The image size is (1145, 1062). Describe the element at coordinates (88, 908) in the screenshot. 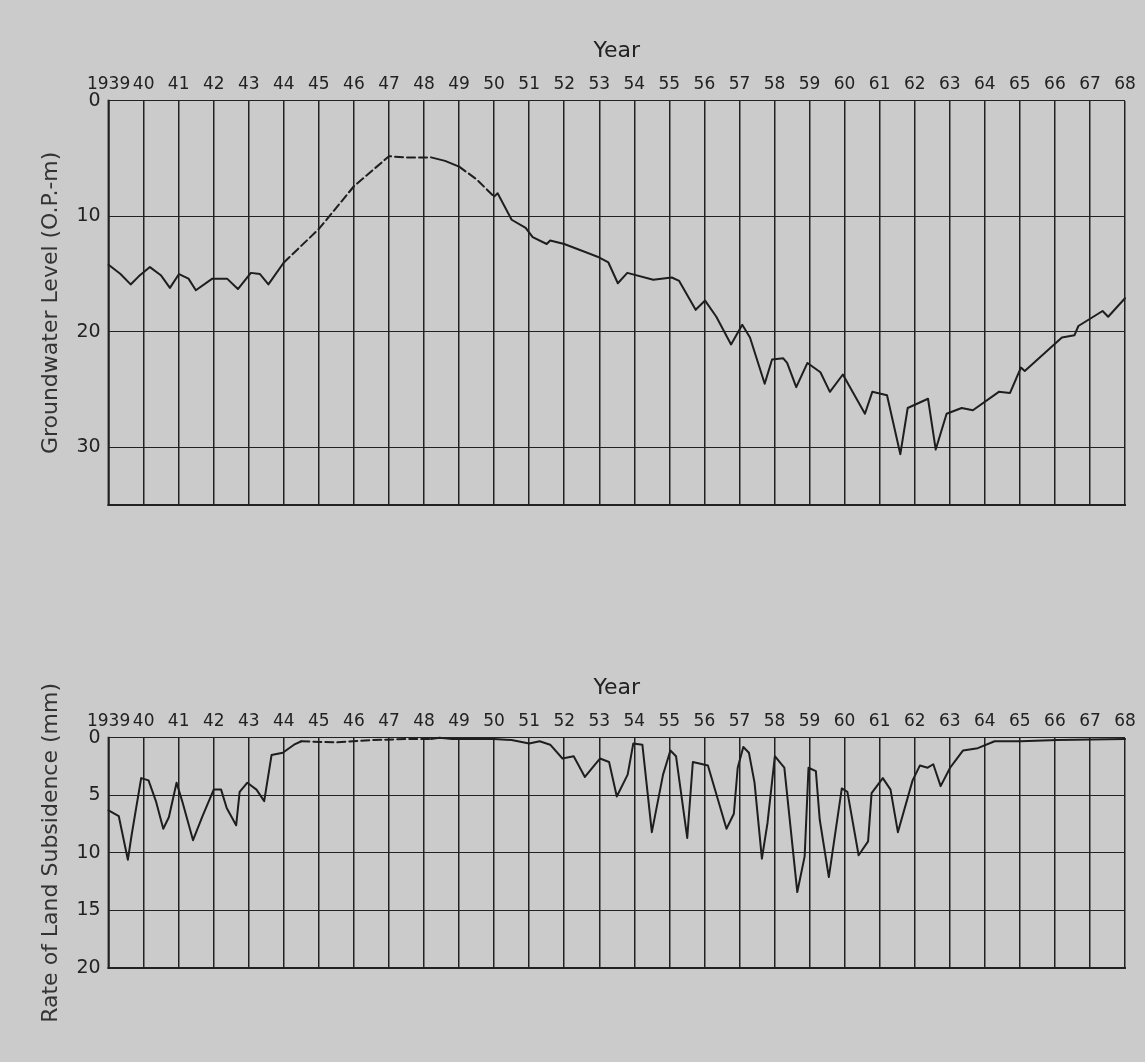

I see `y-tick-label: 15` at that location.